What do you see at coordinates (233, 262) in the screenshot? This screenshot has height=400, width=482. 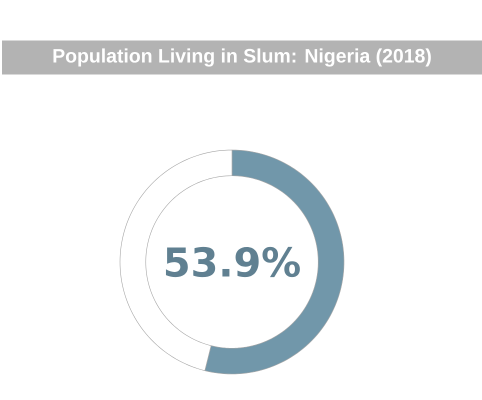 I see `data-label: 53.9%` at bounding box center [233, 262].